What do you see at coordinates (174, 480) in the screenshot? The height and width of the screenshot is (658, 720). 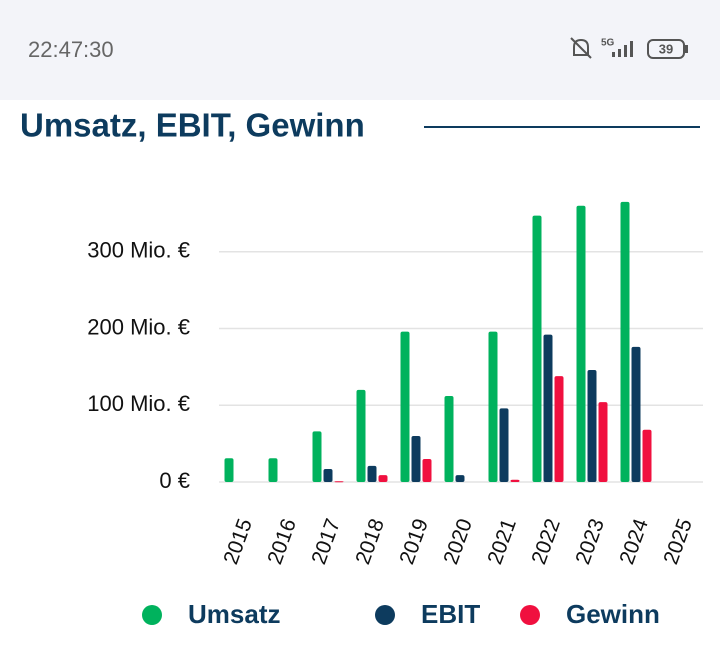 I see `y-tick-label: 0 €` at bounding box center [174, 480].